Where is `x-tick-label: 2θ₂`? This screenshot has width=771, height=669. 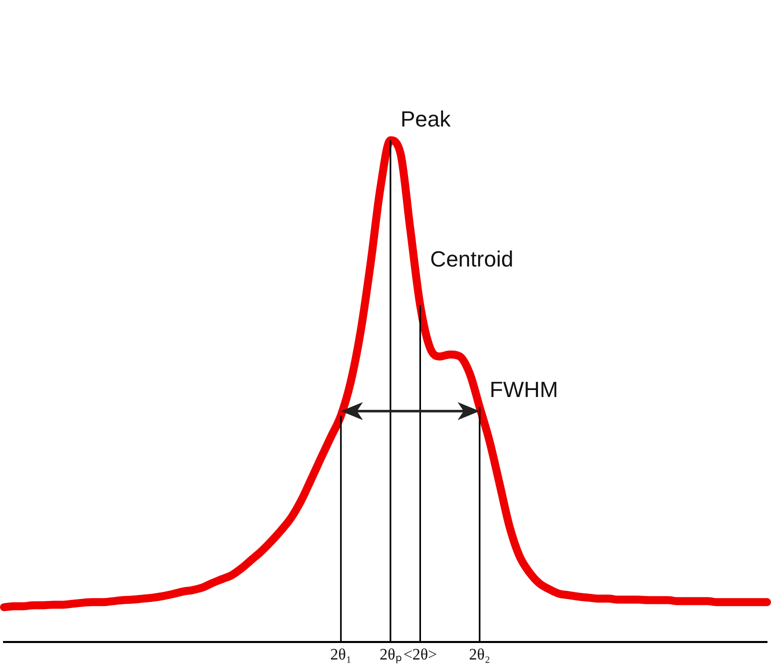
x-tick-label: 2θ₂ is located at coordinates (479, 655).